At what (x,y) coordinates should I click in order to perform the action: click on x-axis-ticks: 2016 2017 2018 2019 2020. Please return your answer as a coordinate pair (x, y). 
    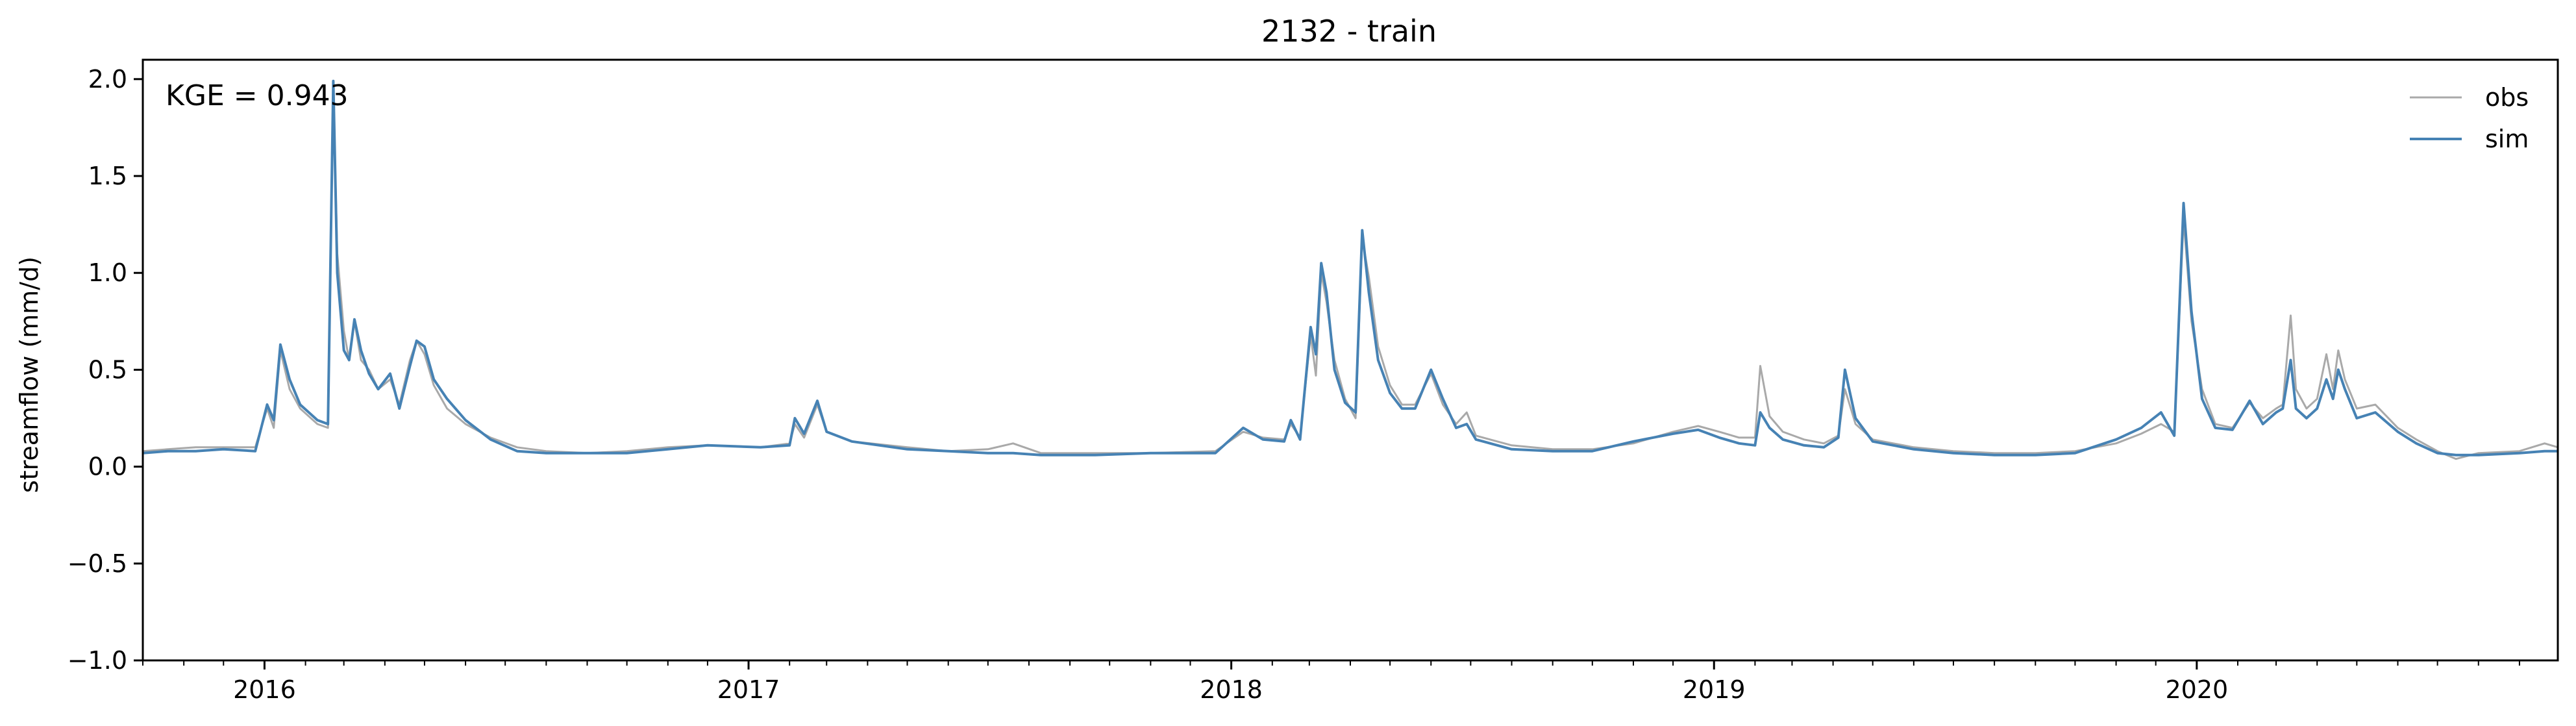
    Looking at the image, I should click on (1331, 682).